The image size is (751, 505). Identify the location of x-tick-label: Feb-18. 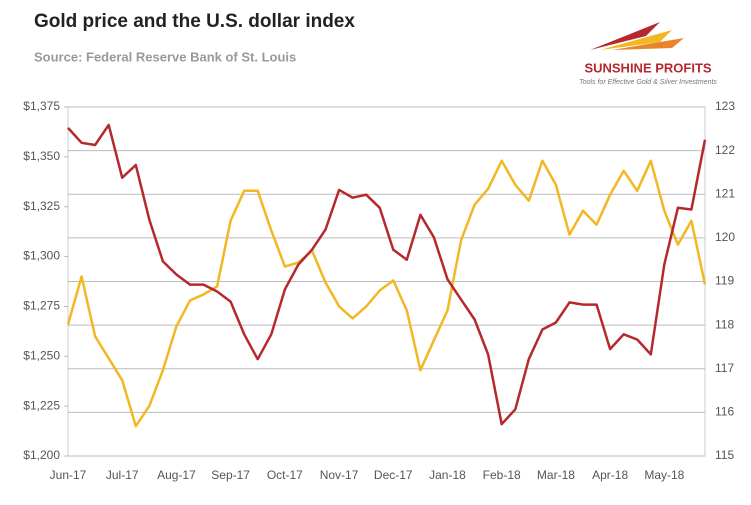
(502, 475).